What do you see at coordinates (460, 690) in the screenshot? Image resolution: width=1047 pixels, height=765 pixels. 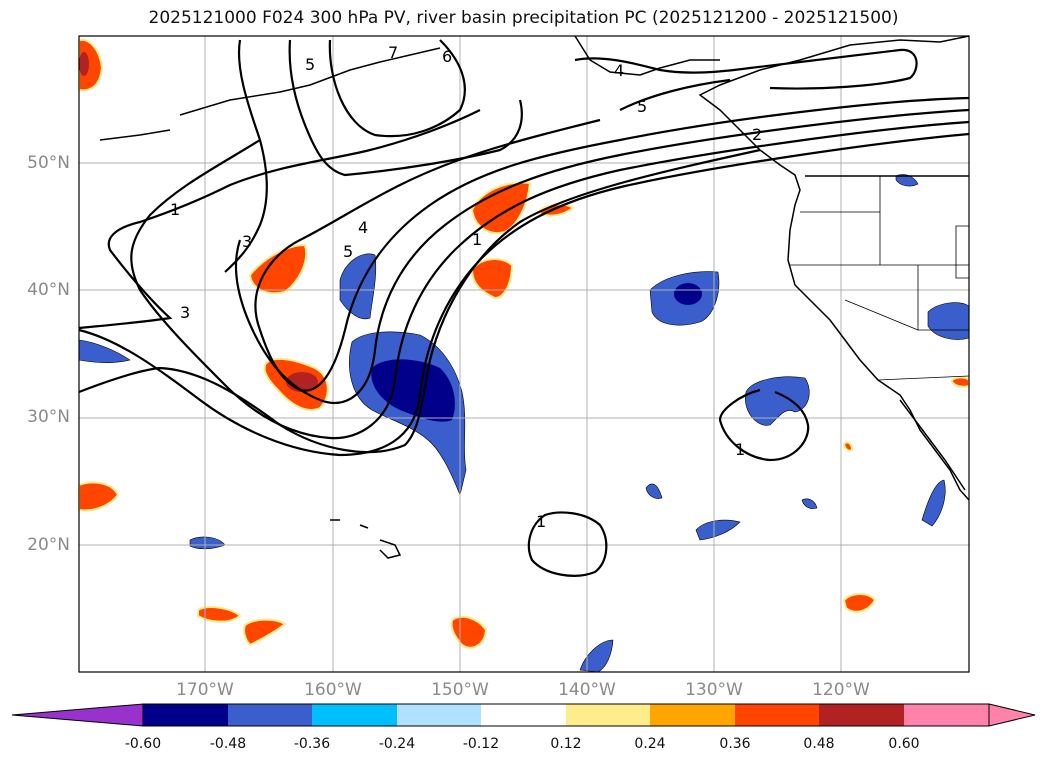 I see `lon-label: 150°W` at bounding box center [460, 690].